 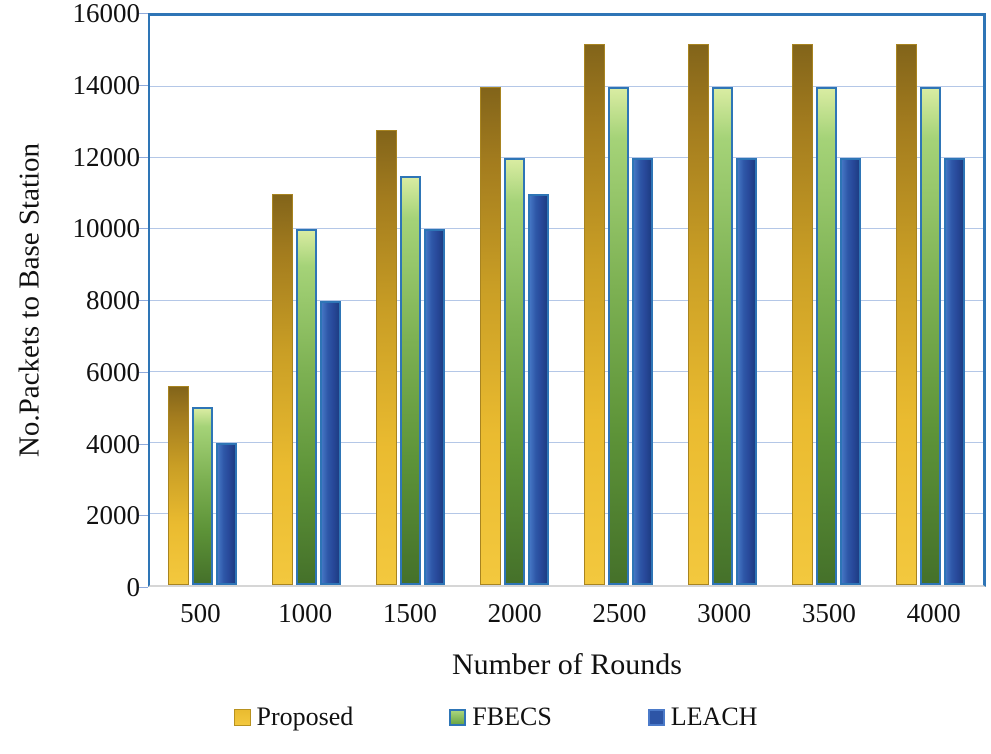 What do you see at coordinates (305, 716) in the screenshot?
I see `legend-label: Proposed` at bounding box center [305, 716].